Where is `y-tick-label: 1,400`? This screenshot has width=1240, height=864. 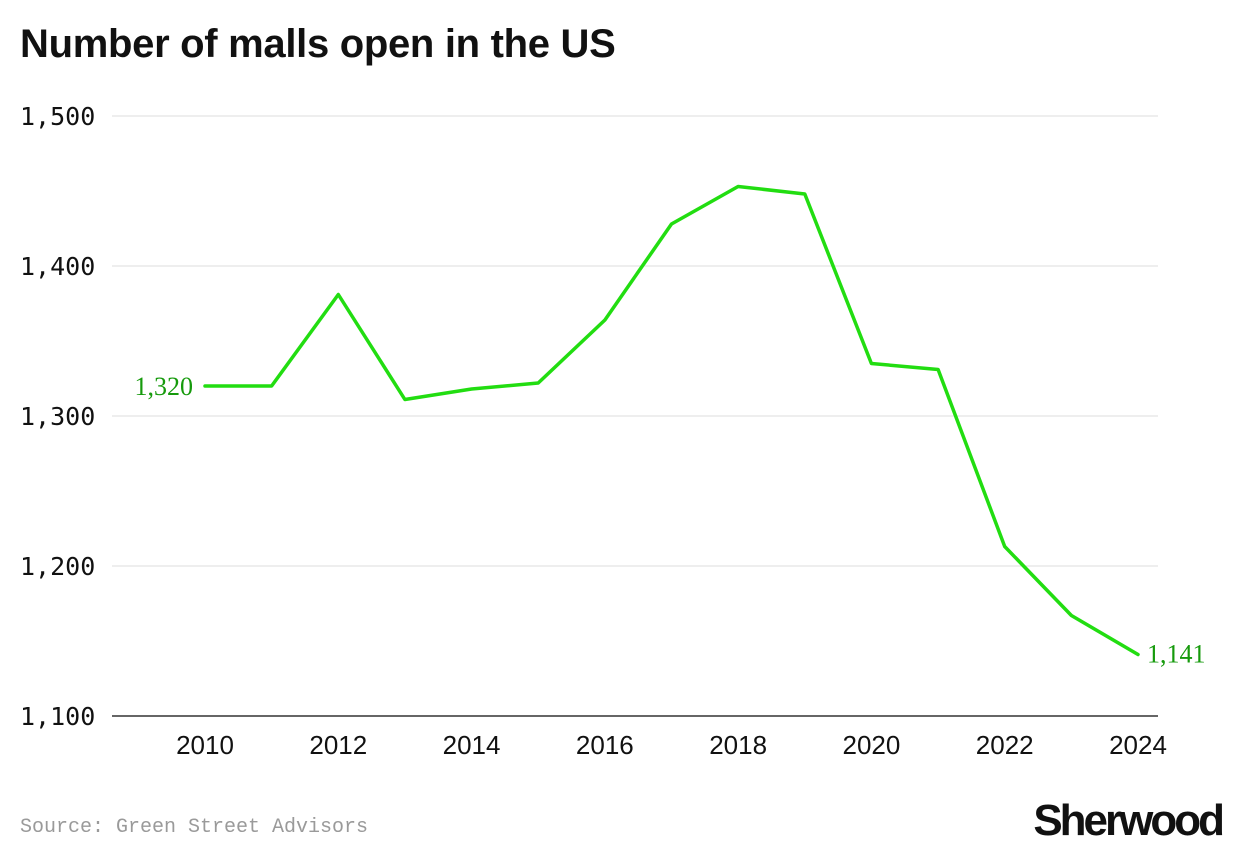
y-tick-label: 1,400 is located at coordinates (57, 266).